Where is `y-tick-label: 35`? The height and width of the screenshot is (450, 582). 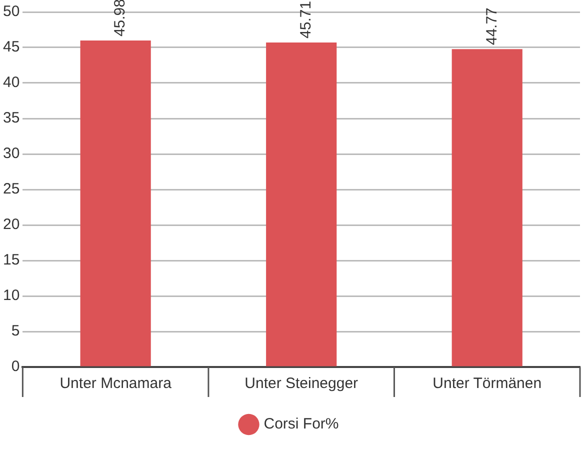 y-tick-label: 35 is located at coordinates (11, 118).